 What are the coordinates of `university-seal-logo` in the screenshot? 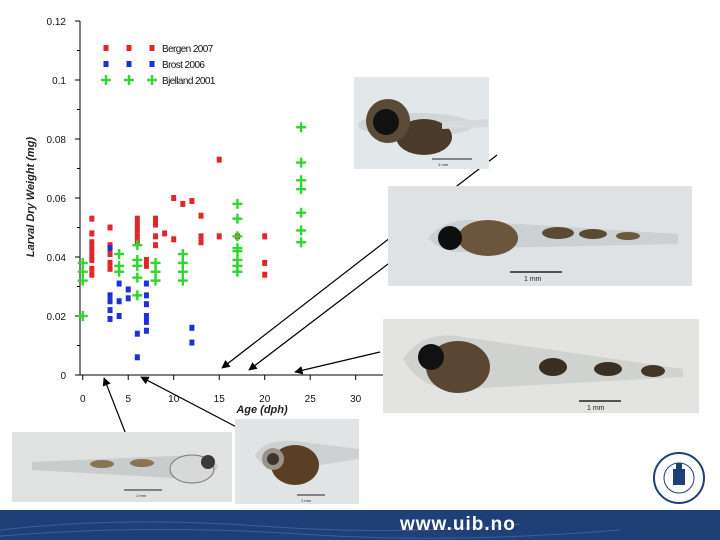 It's located at (679, 478).